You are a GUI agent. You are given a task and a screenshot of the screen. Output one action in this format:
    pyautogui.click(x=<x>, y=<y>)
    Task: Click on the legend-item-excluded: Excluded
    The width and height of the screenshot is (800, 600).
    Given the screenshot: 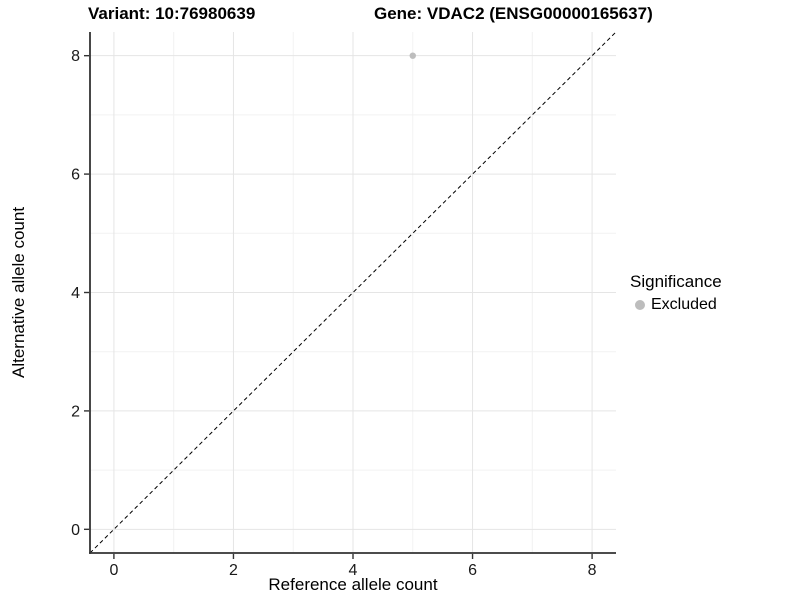 What is the action you would take?
    pyautogui.click(x=676, y=305)
    